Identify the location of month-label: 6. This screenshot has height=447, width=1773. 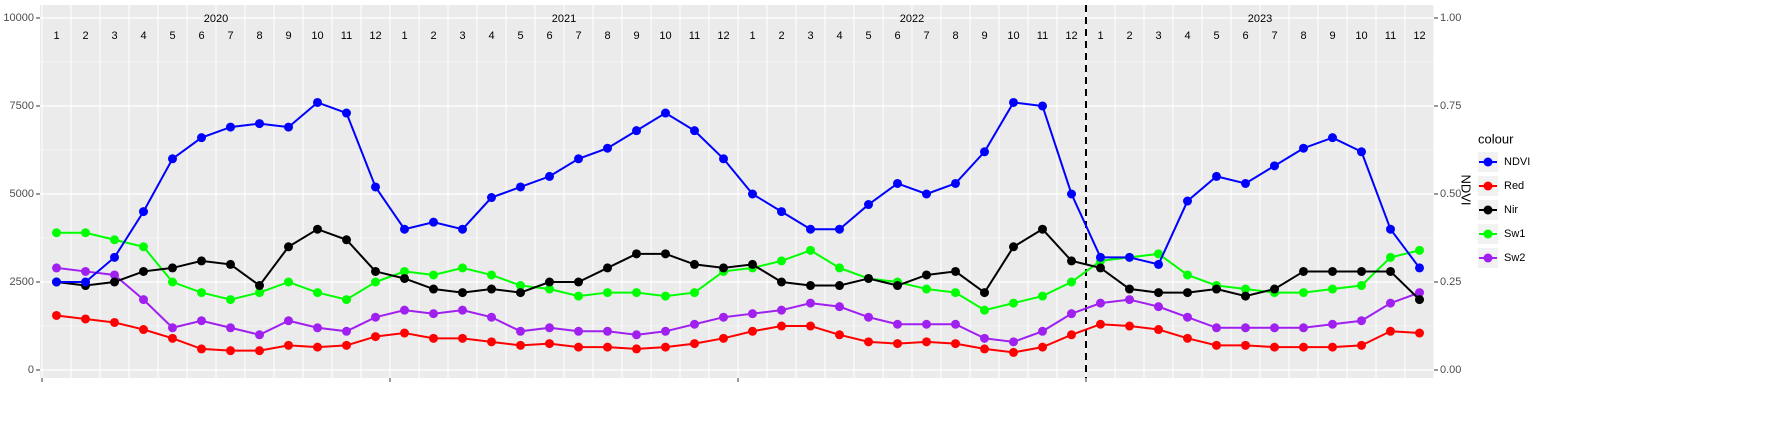
(201, 36).